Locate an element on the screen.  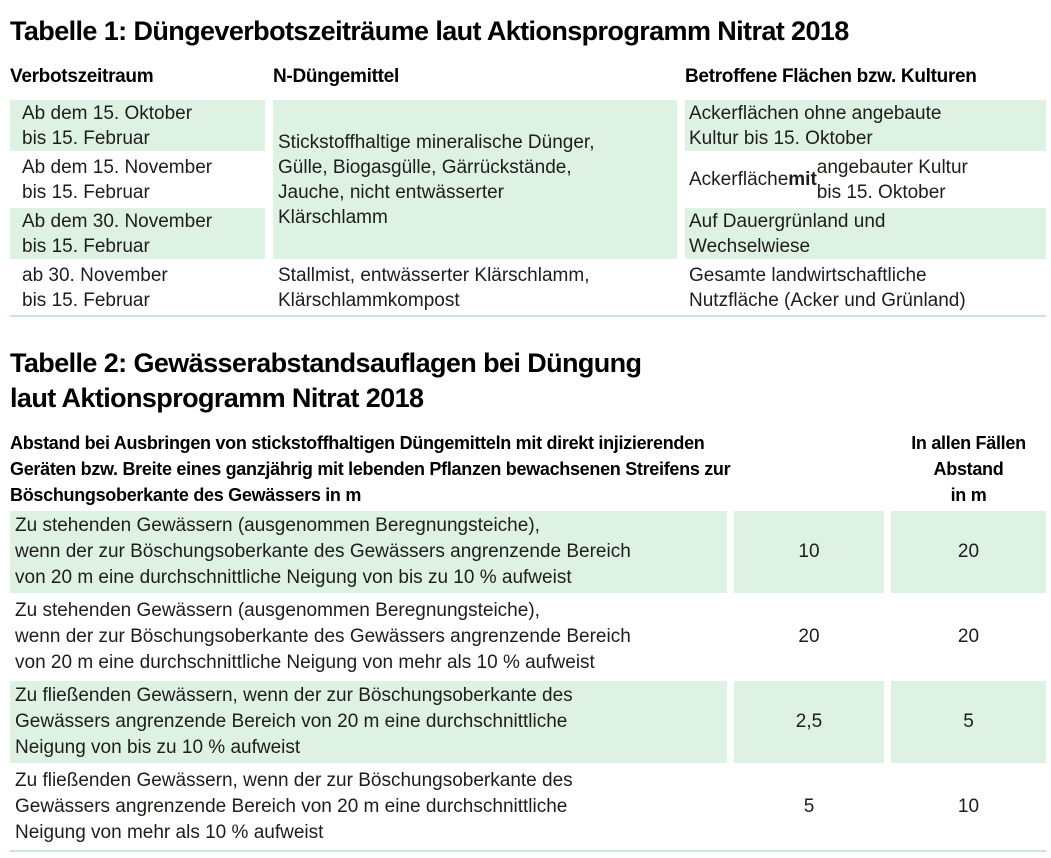
distance-value-cell: 5 is located at coordinates (809, 806).